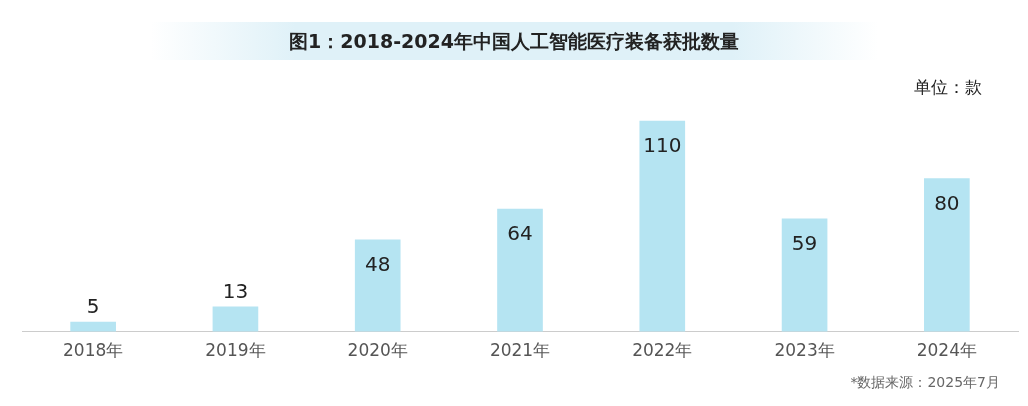 This screenshot has width=1028, height=406. What do you see at coordinates (520, 233) in the screenshot?
I see `data-label: 64` at bounding box center [520, 233].